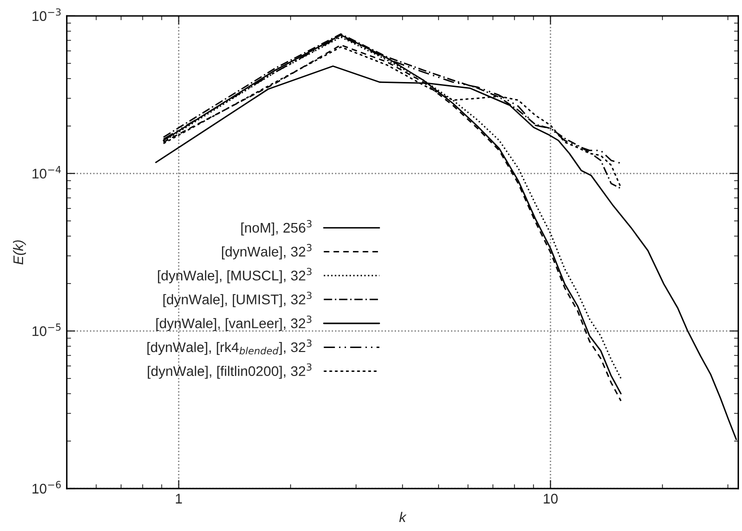 The width and height of the screenshot is (742, 531). What do you see at coordinates (267, 252) in the screenshot?
I see `legend-label: [dynWale], 32$^{3}$` at bounding box center [267, 252].